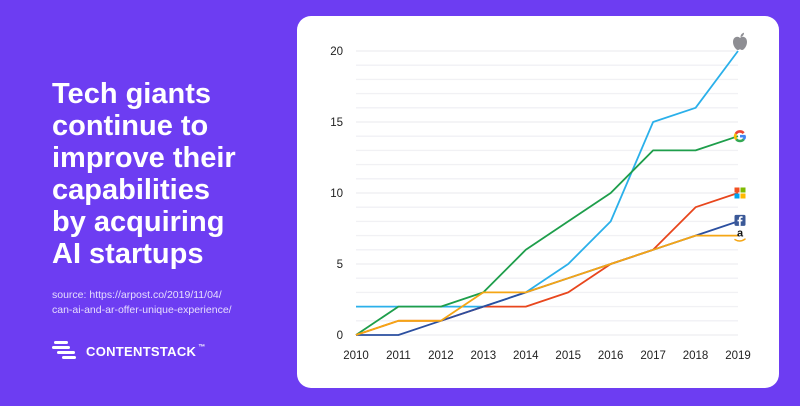  Describe the element at coordinates (336, 123) in the screenshot. I see `y-tick-label: 15` at that location.